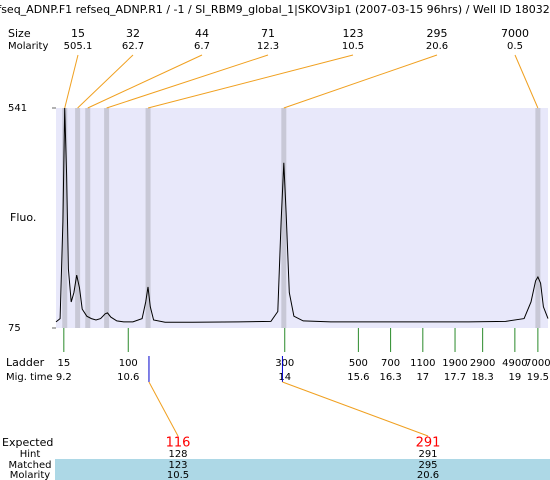 Image resolution: width=550 pixels, height=480 pixels. I want to click on mig-time-label: Mig. time, so click(29, 377).